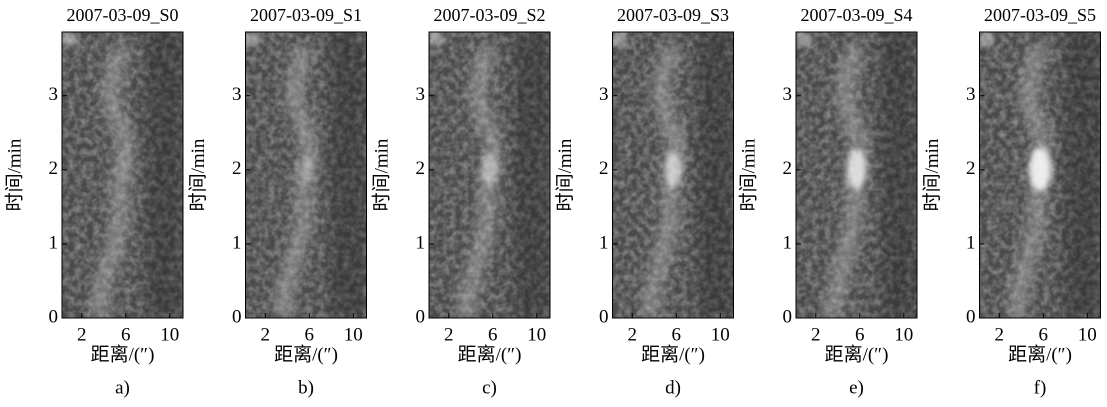 The height and width of the screenshot is (407, 1107). Describe the element at coordinates (673, 387) in the screenshot. I see `panel-label: d)` at that location.